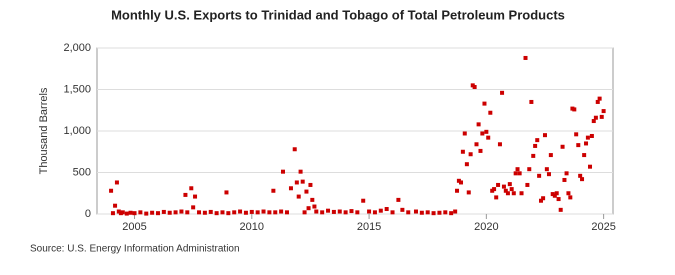  What do you see at coordinates (252, 227) in the screenshot?
I see `x-tick-label: 2010` at bounding box center [252, 227].